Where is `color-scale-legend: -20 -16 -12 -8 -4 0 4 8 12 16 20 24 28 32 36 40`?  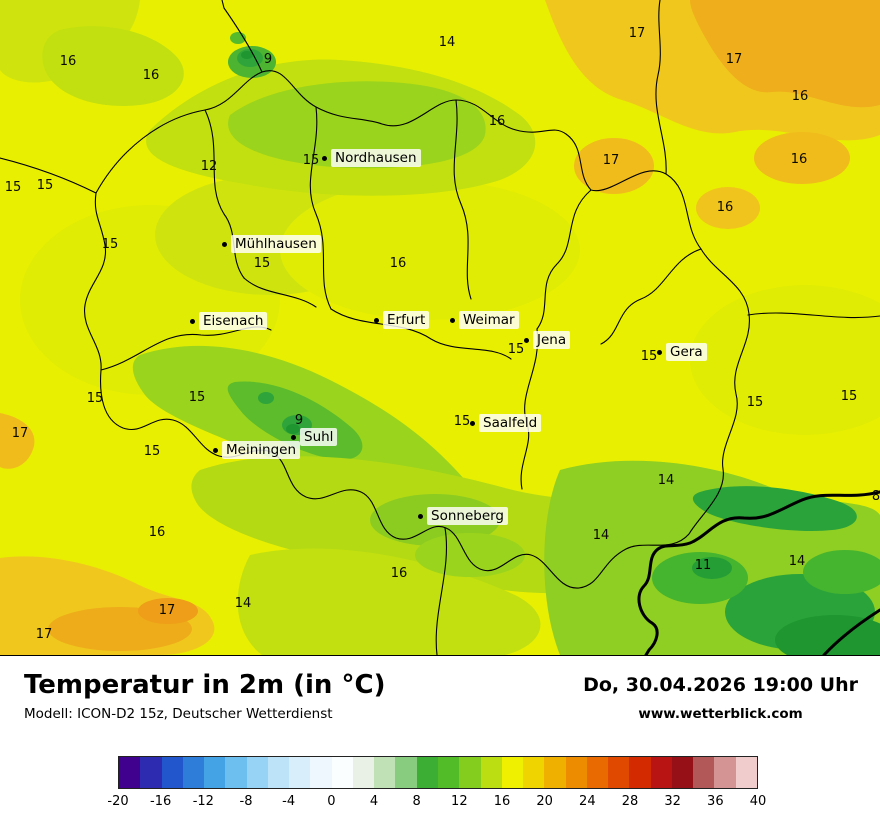 color-scale-legend: -20 -16 -12 -8 -4 0 4 8 12 16 20 24 28 32 36 40 is located at coordinates (436, 785).